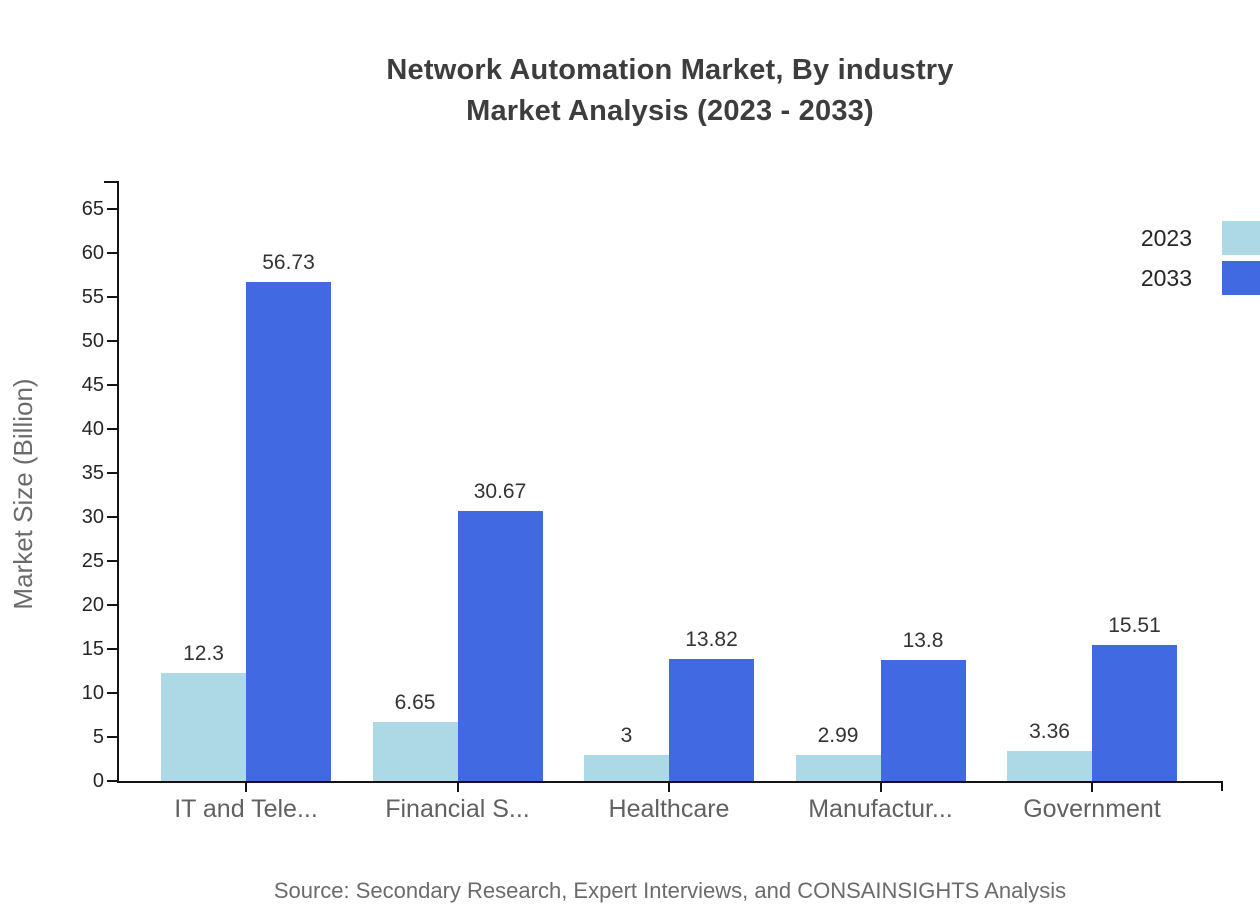 The image size is (1260, 920). Describe the element at coordinates (92, 297) in the screenshot. I see `y-tick-label: 55` at that location.